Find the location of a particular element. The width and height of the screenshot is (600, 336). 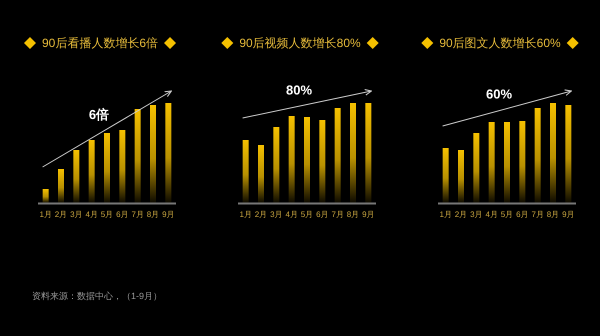

chart-title: 90后看播人数增长6倍 is located at coordinates (100, 43).